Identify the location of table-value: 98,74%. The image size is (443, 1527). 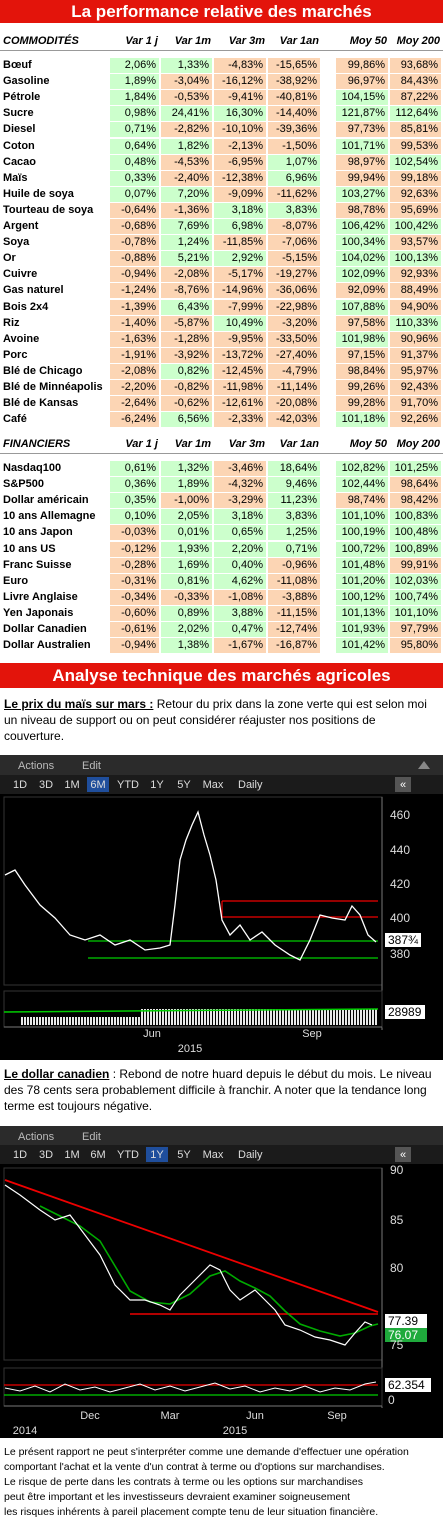
(362, 501).